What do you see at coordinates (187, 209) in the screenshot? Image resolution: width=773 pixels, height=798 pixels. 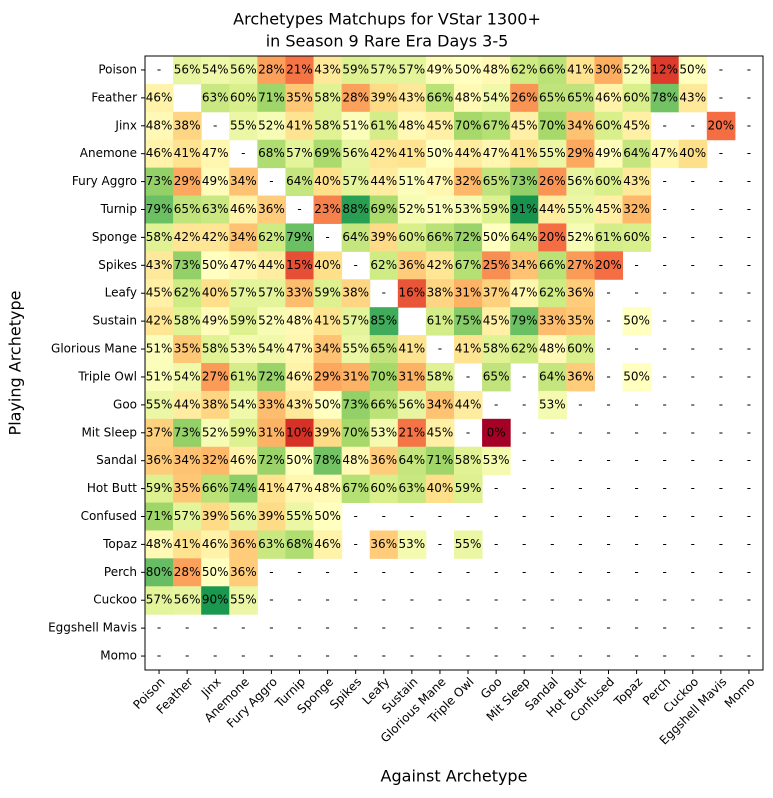 I see `cell-label: 65%` at bounding box center [187, 209].